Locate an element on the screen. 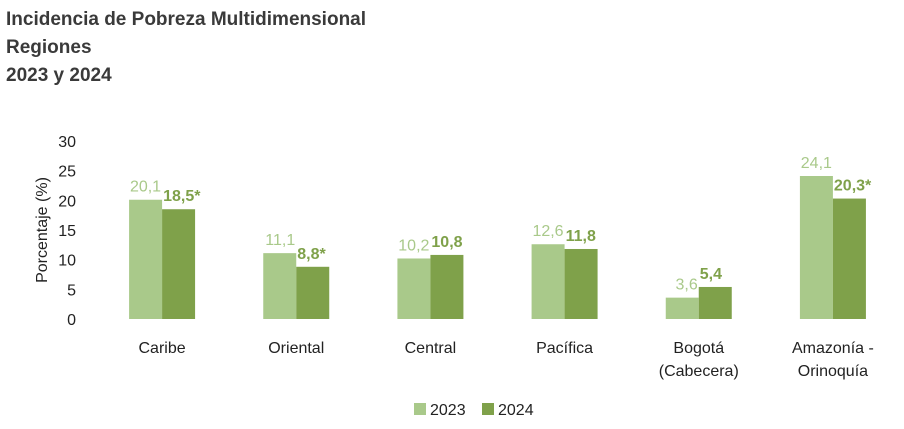 The width and height of the screenshot is (904, 429). chart-title-line-1: Incidencia de Pobreza Multidimensional is located at coordinates (186, 19).